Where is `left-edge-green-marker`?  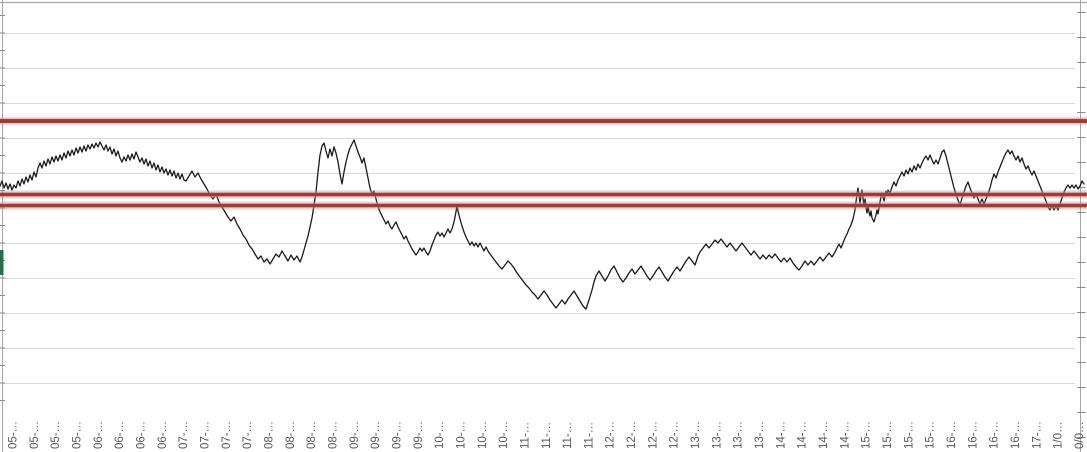
left-edge-green-marker is located at coordinates (2, 262).